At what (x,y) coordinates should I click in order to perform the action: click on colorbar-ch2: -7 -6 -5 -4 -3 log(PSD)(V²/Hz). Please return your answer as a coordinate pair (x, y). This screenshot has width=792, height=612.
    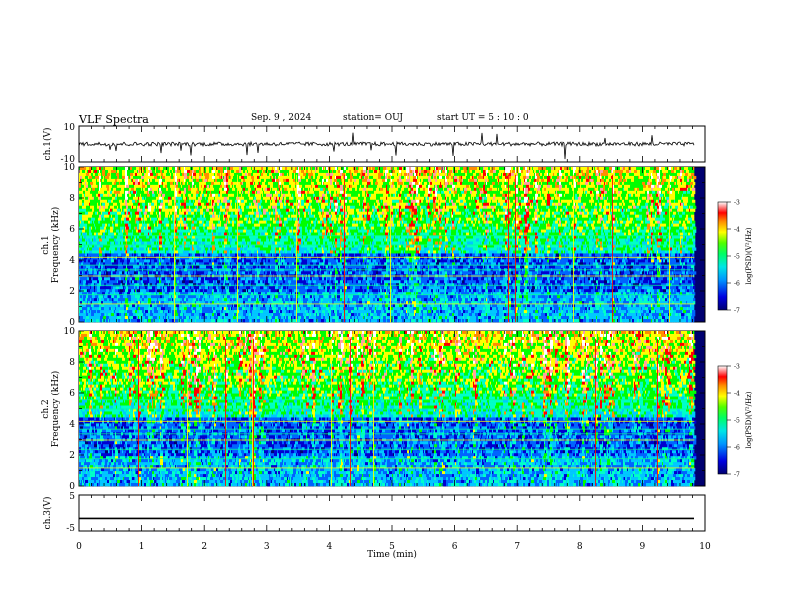
    Looking at the image, I should click on (735, 421).